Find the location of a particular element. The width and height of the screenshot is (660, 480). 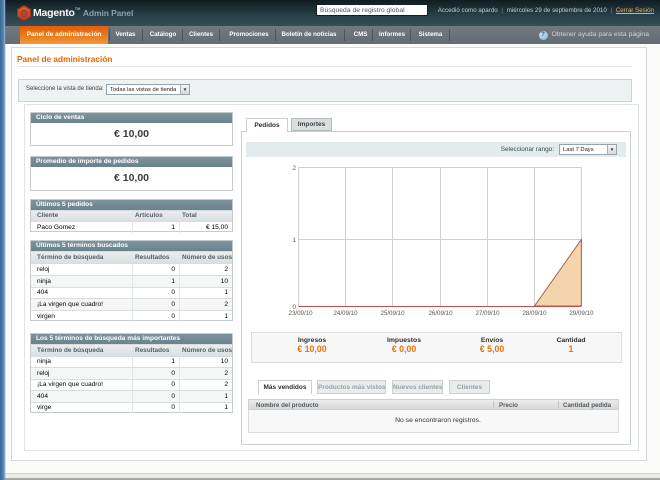

svg-text: 0 is located at coordinates (295, 307).